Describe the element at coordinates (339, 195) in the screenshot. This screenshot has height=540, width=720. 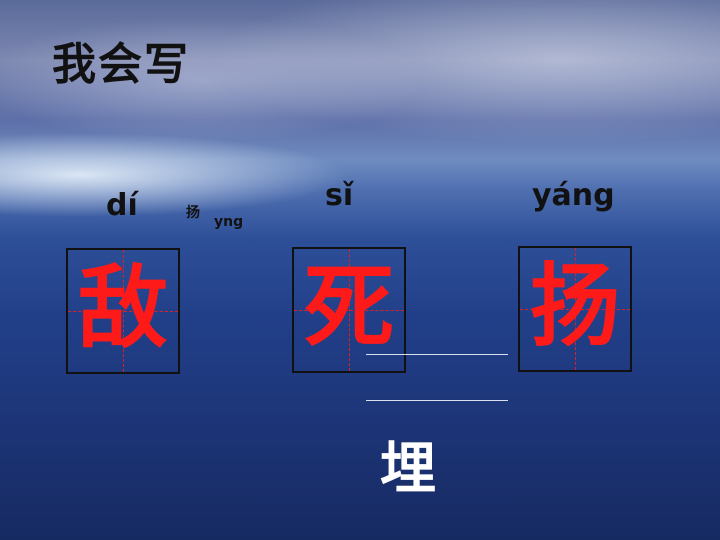
I see `pinyin-si: sǐ` at that location.